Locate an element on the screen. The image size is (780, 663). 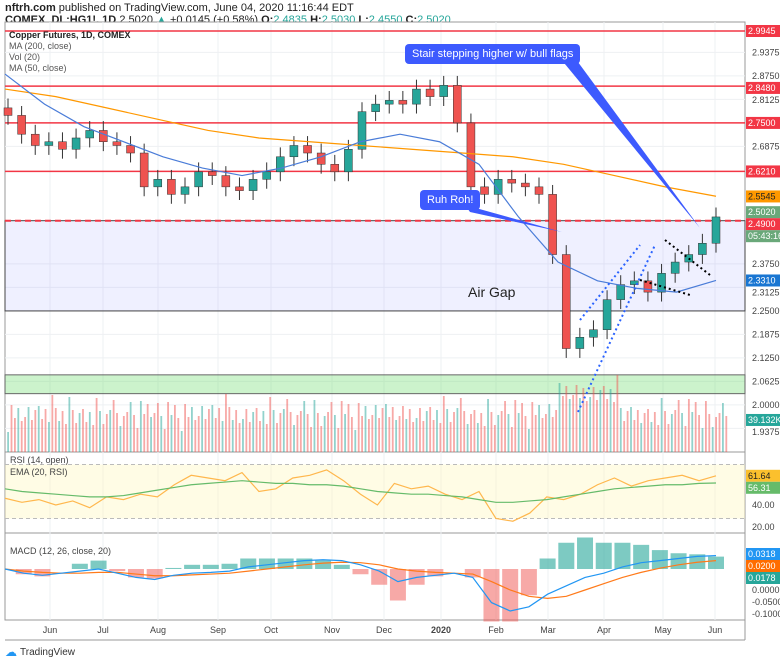
rsi-y-tick: 40.00 is located at coordinates (763, 505).